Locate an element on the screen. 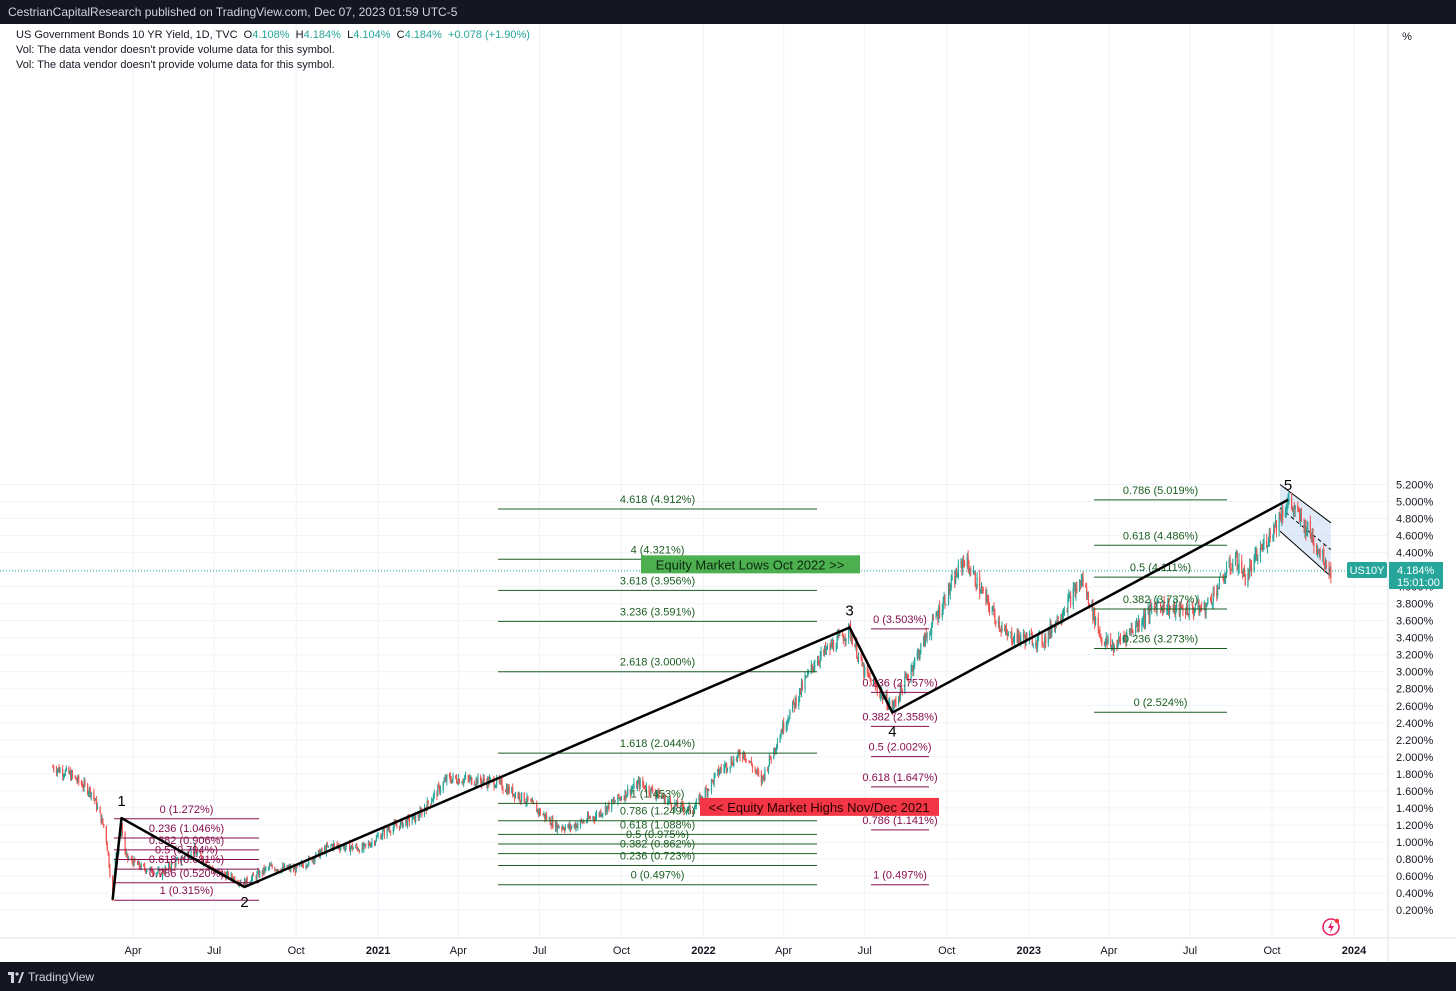  time-tick-label: Jul is located at coordinates (539, 951).